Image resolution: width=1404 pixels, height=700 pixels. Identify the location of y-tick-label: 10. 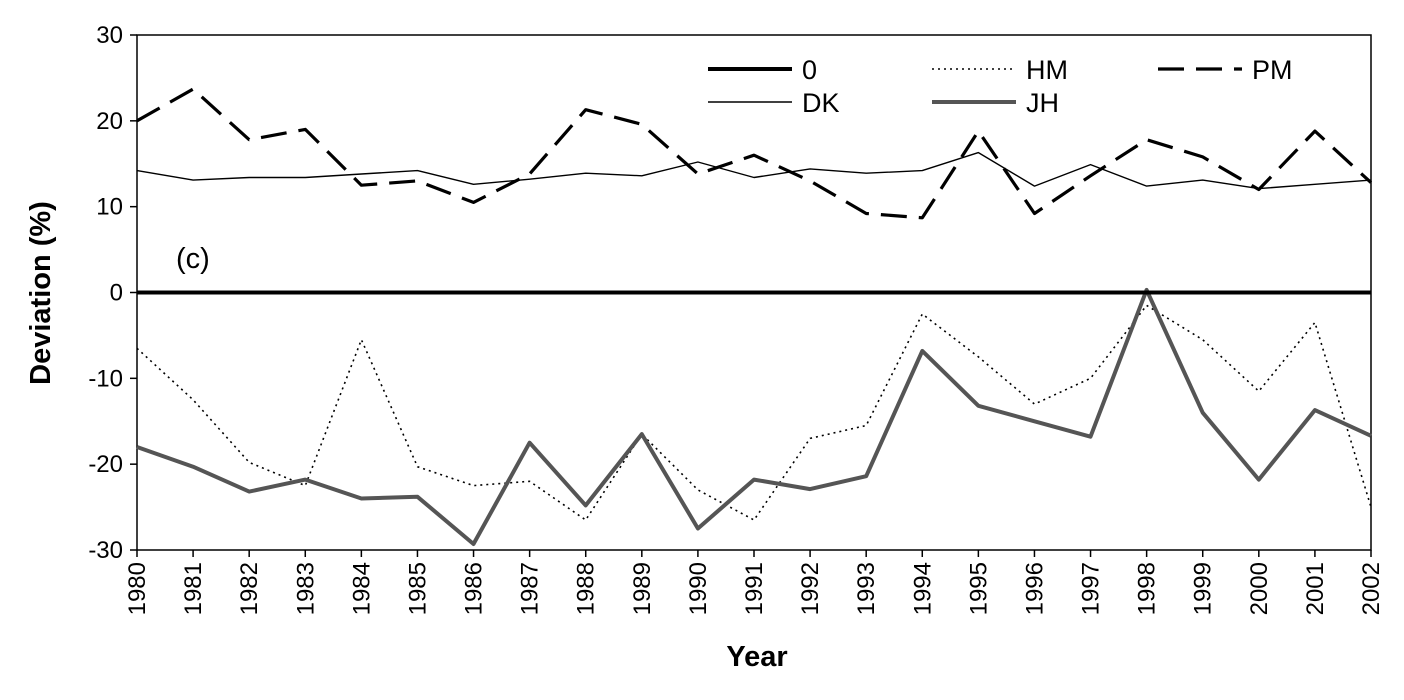
(109, 207).